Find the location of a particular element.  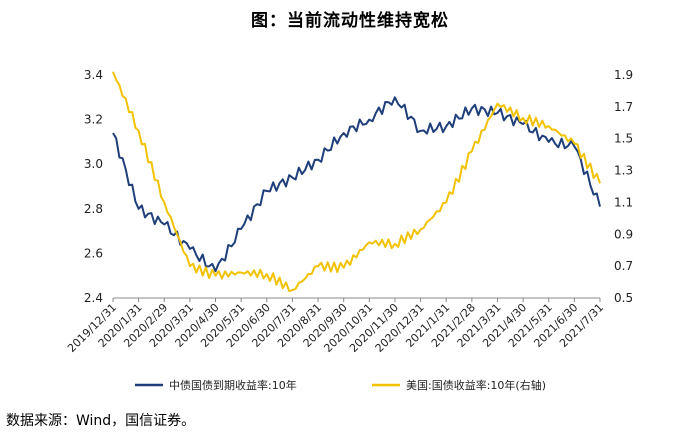

legend-label: 美国:国债收益率:10年(右轴) is located at coordinates (476, 385).